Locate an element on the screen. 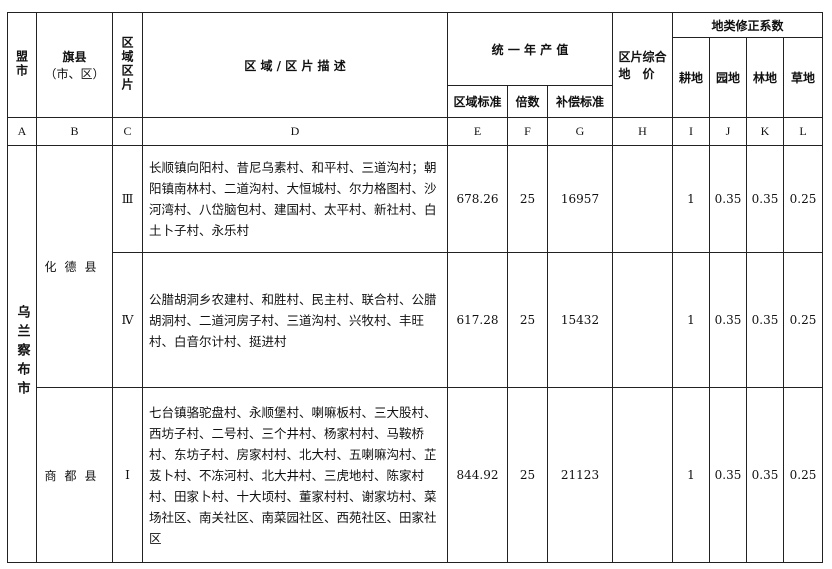 Image resolution: width=832 pixels, height=569 pixels. code-cell: B is located at coordinates (74, 131).